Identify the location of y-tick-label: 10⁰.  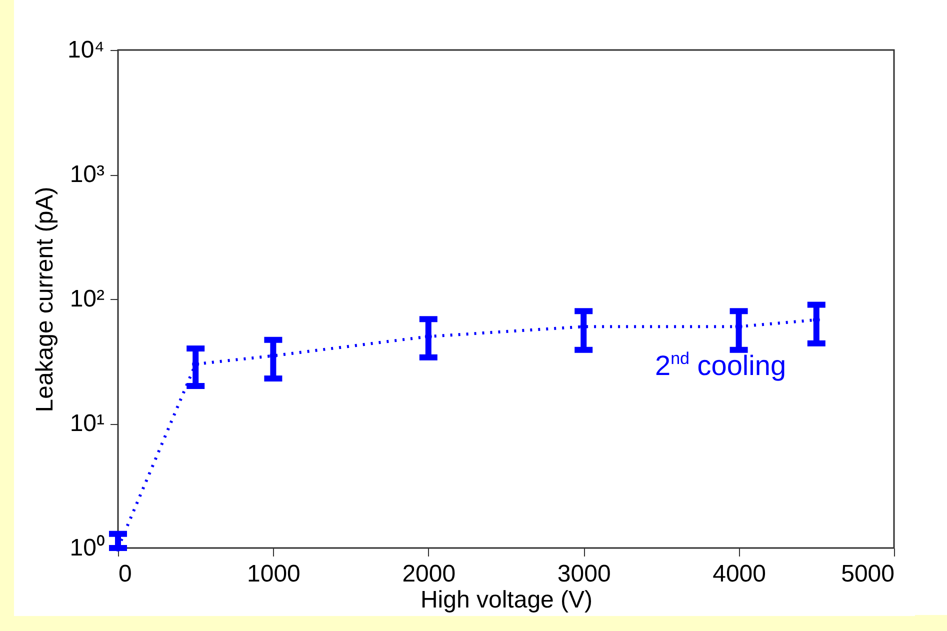
(87, 548).